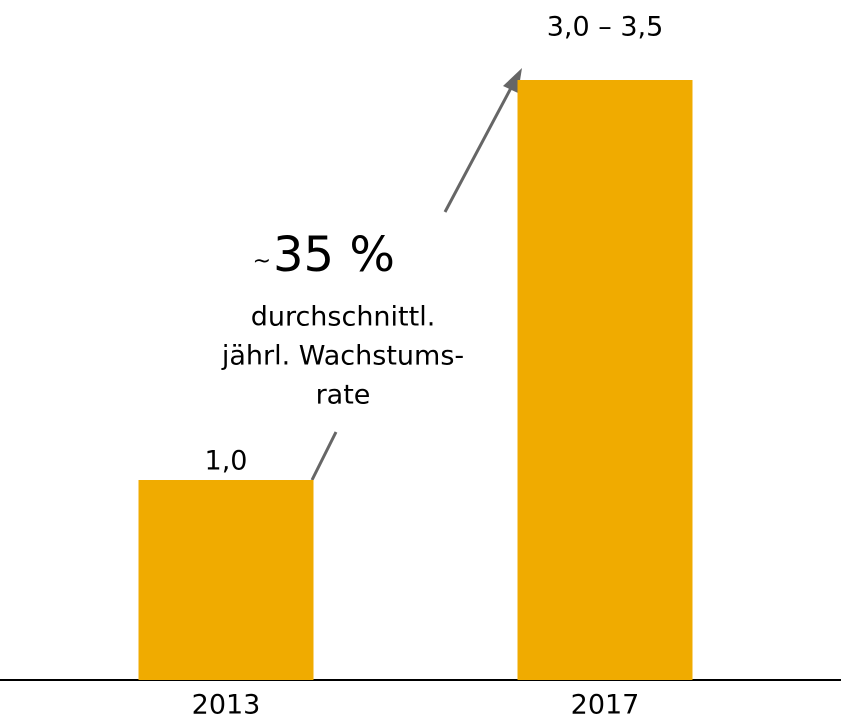 This screenshot has height=721, width=841. What do you see at coordinates (226, 705) in the screenshot?
I see `x-tick-label: 2013` at bounding box center [226, 705].